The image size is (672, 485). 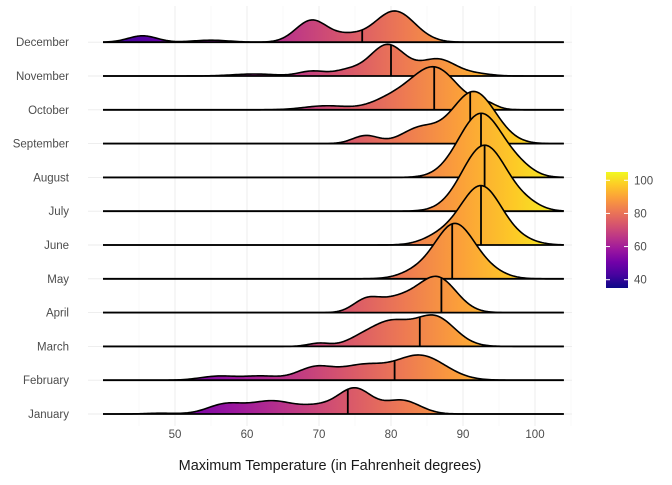 I want to click on ridge-december, so click(x=333, y=27).